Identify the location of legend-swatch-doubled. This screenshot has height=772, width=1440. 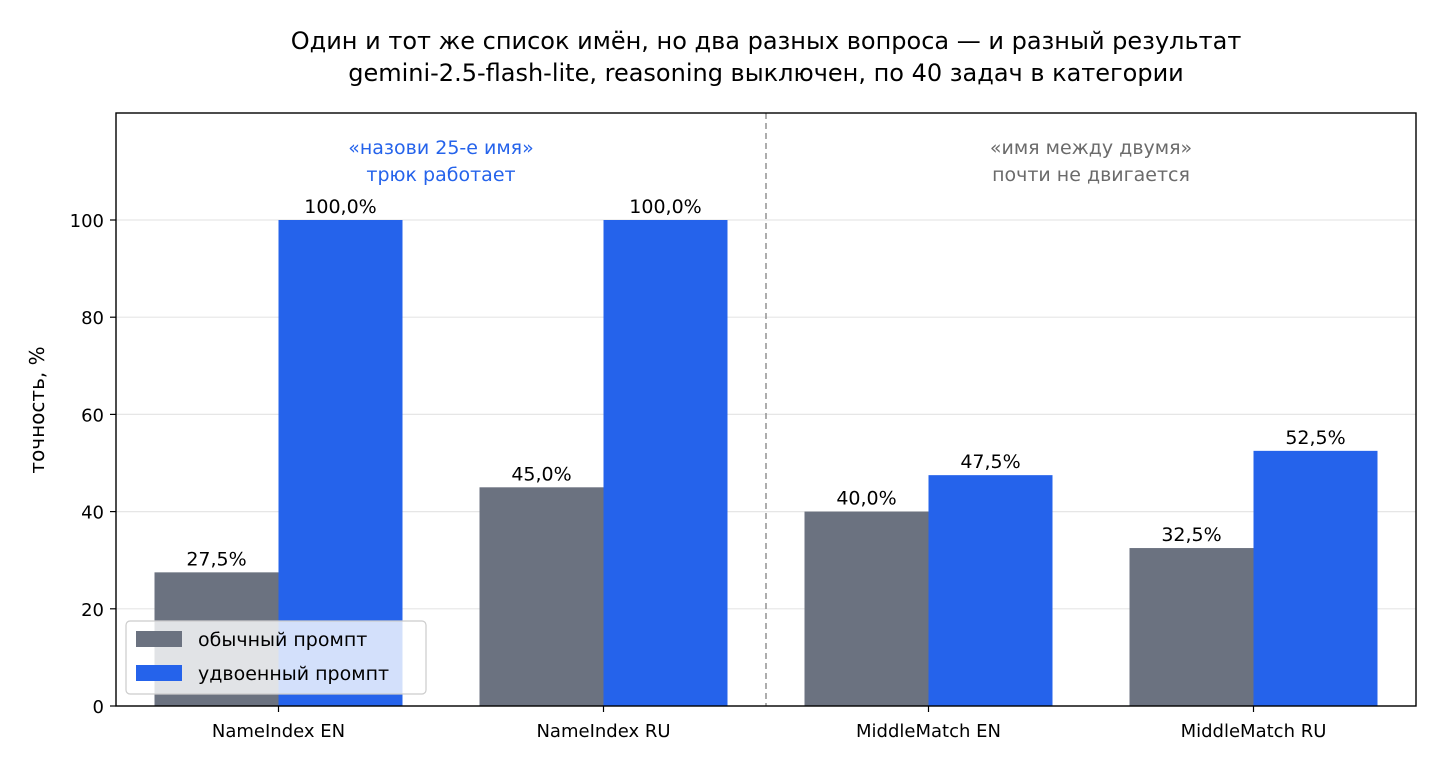
(159, 673).